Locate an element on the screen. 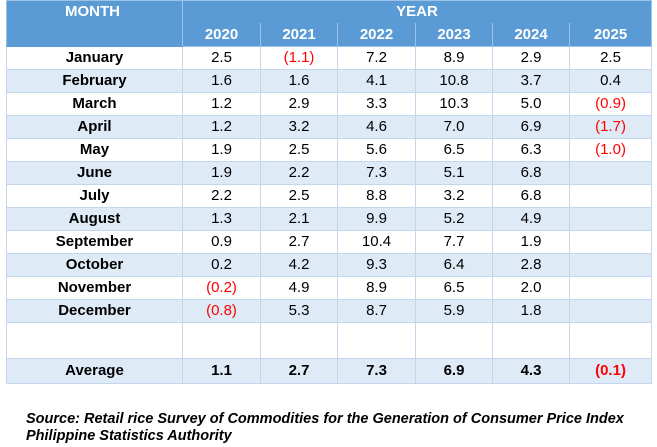 Image resolution: width=657 pixels, height=447 pixels. value-cell: 2.7 is located at coordinates (299, 242).